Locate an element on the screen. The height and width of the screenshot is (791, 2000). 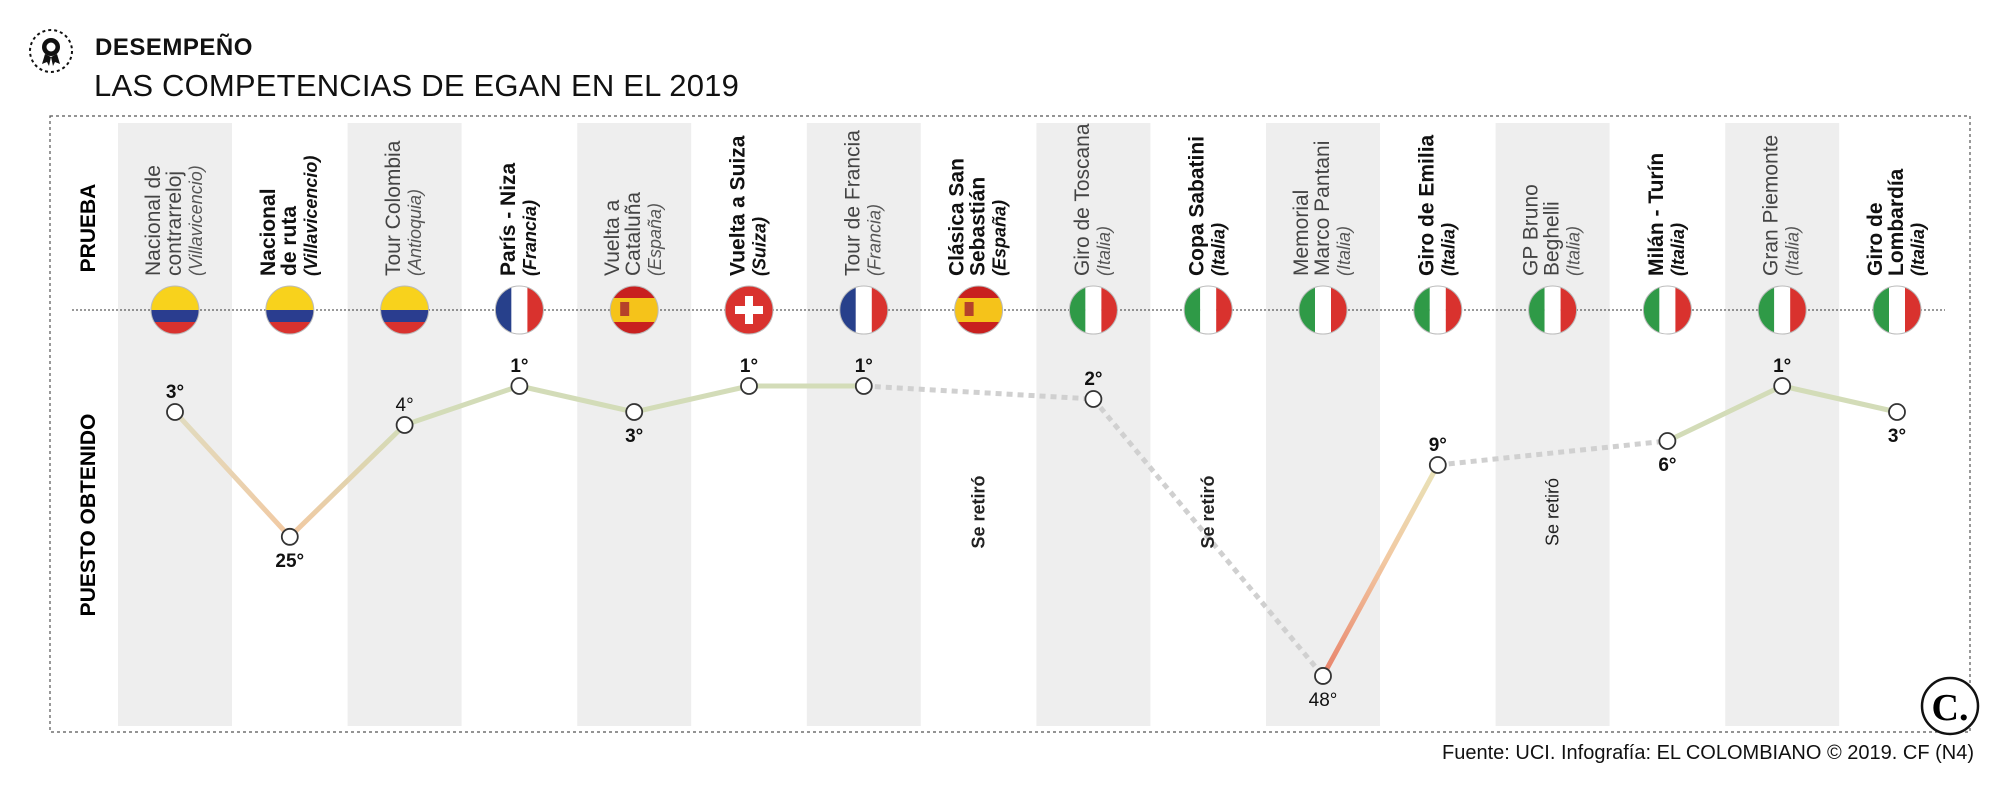
race-label: Vuelta a Suiza(Suiza) is located at coordinates (748, 205).